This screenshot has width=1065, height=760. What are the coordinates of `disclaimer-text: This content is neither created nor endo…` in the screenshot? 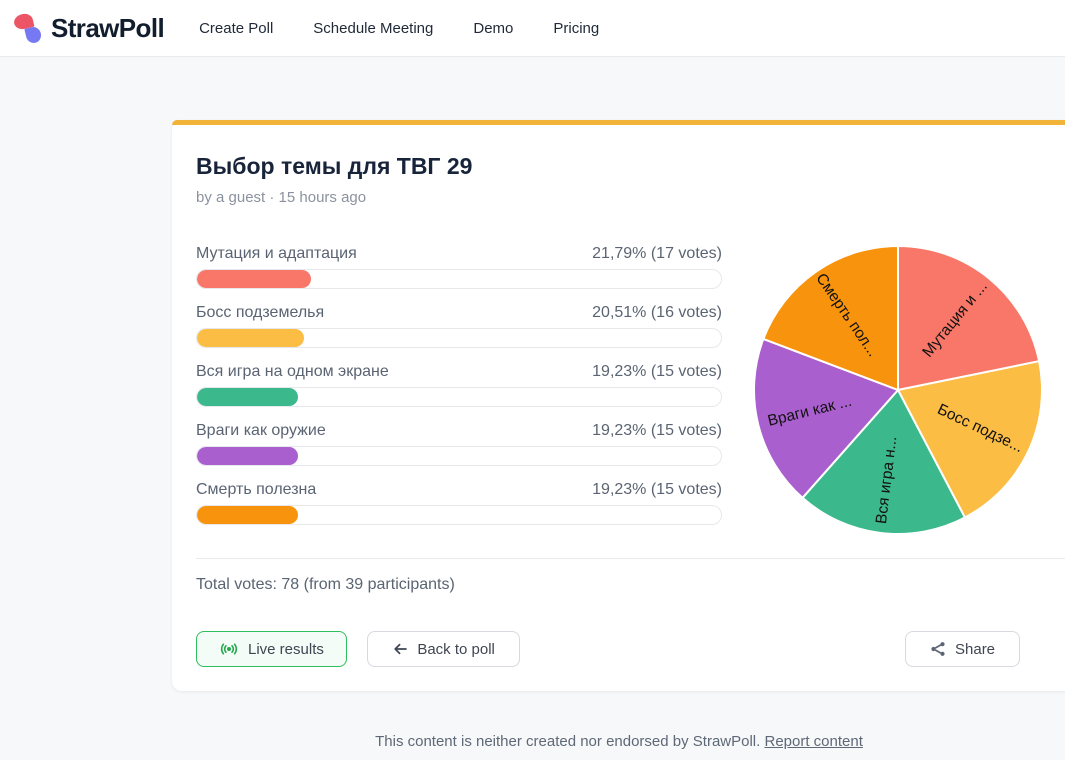 It's located at (570, 741).